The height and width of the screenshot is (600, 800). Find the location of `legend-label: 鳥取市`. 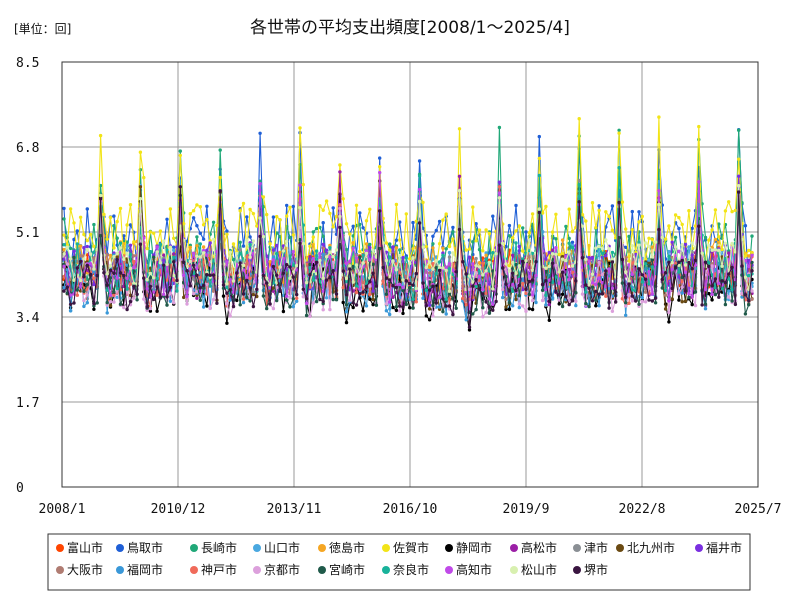

legend-label: 鳥取市 is located at coordinates (145, 547).